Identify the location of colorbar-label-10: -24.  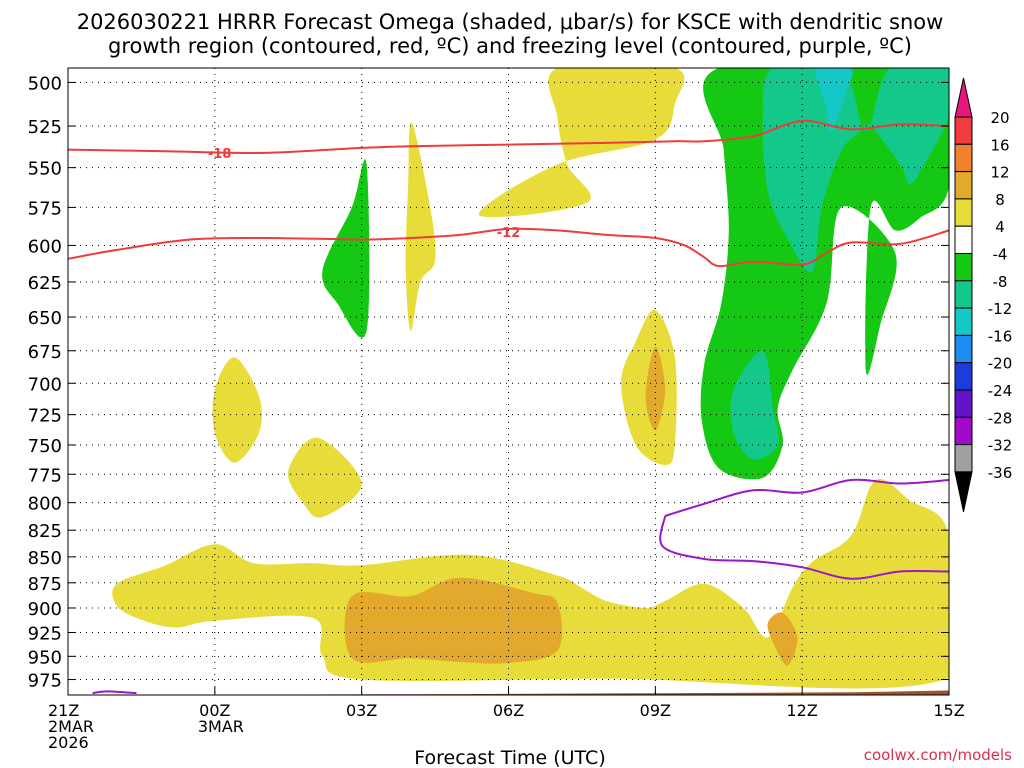
(1000, 391).